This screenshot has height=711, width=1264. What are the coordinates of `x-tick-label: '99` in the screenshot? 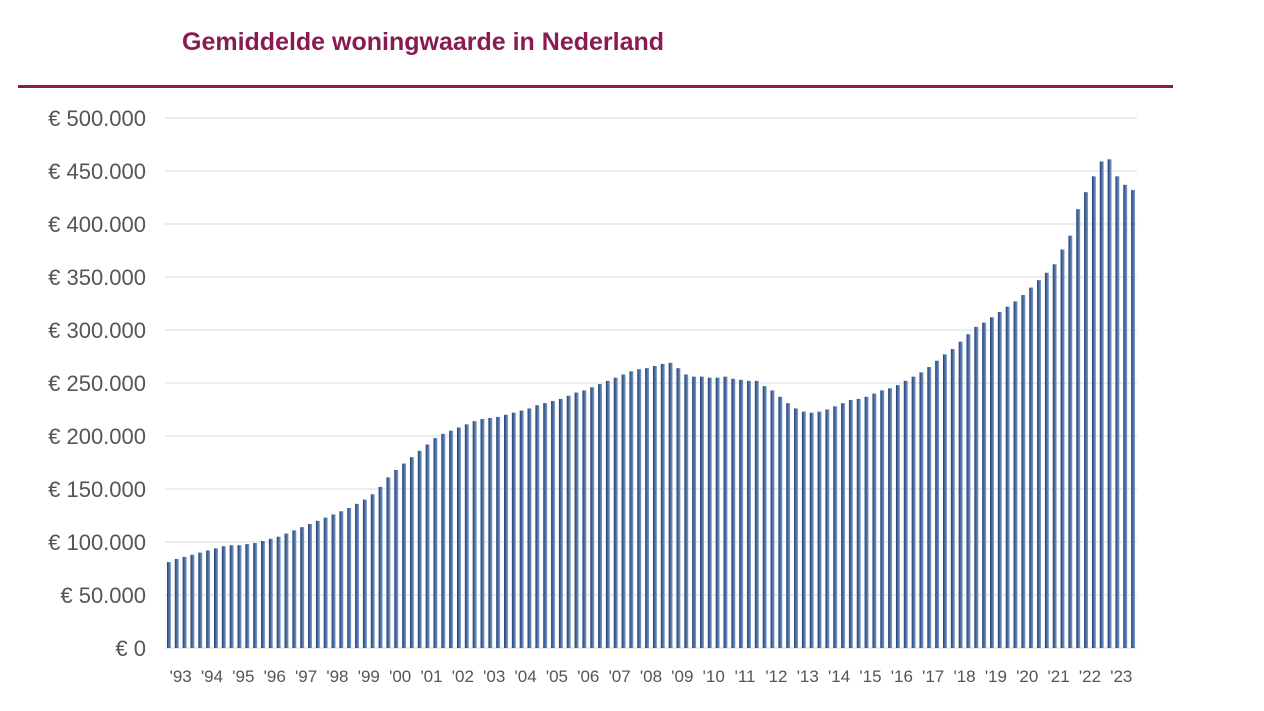 It's located at (369, 676).